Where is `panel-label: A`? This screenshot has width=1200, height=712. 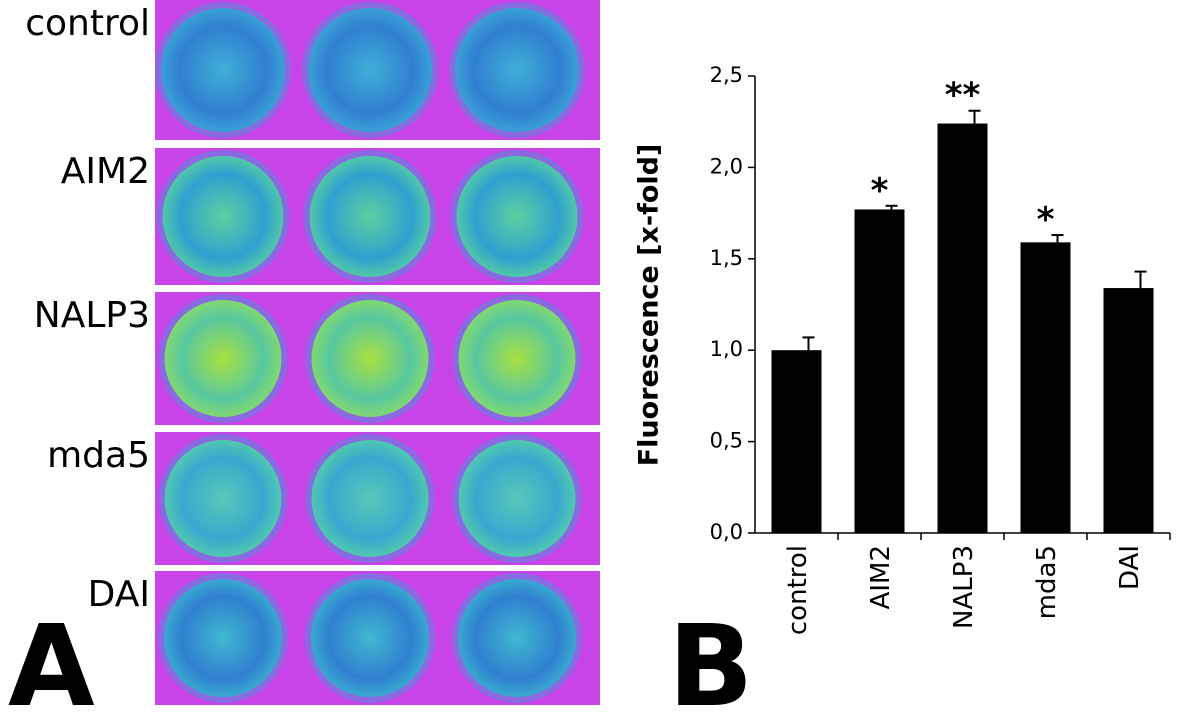 panel-label: A is located at coordinates (51, 657).